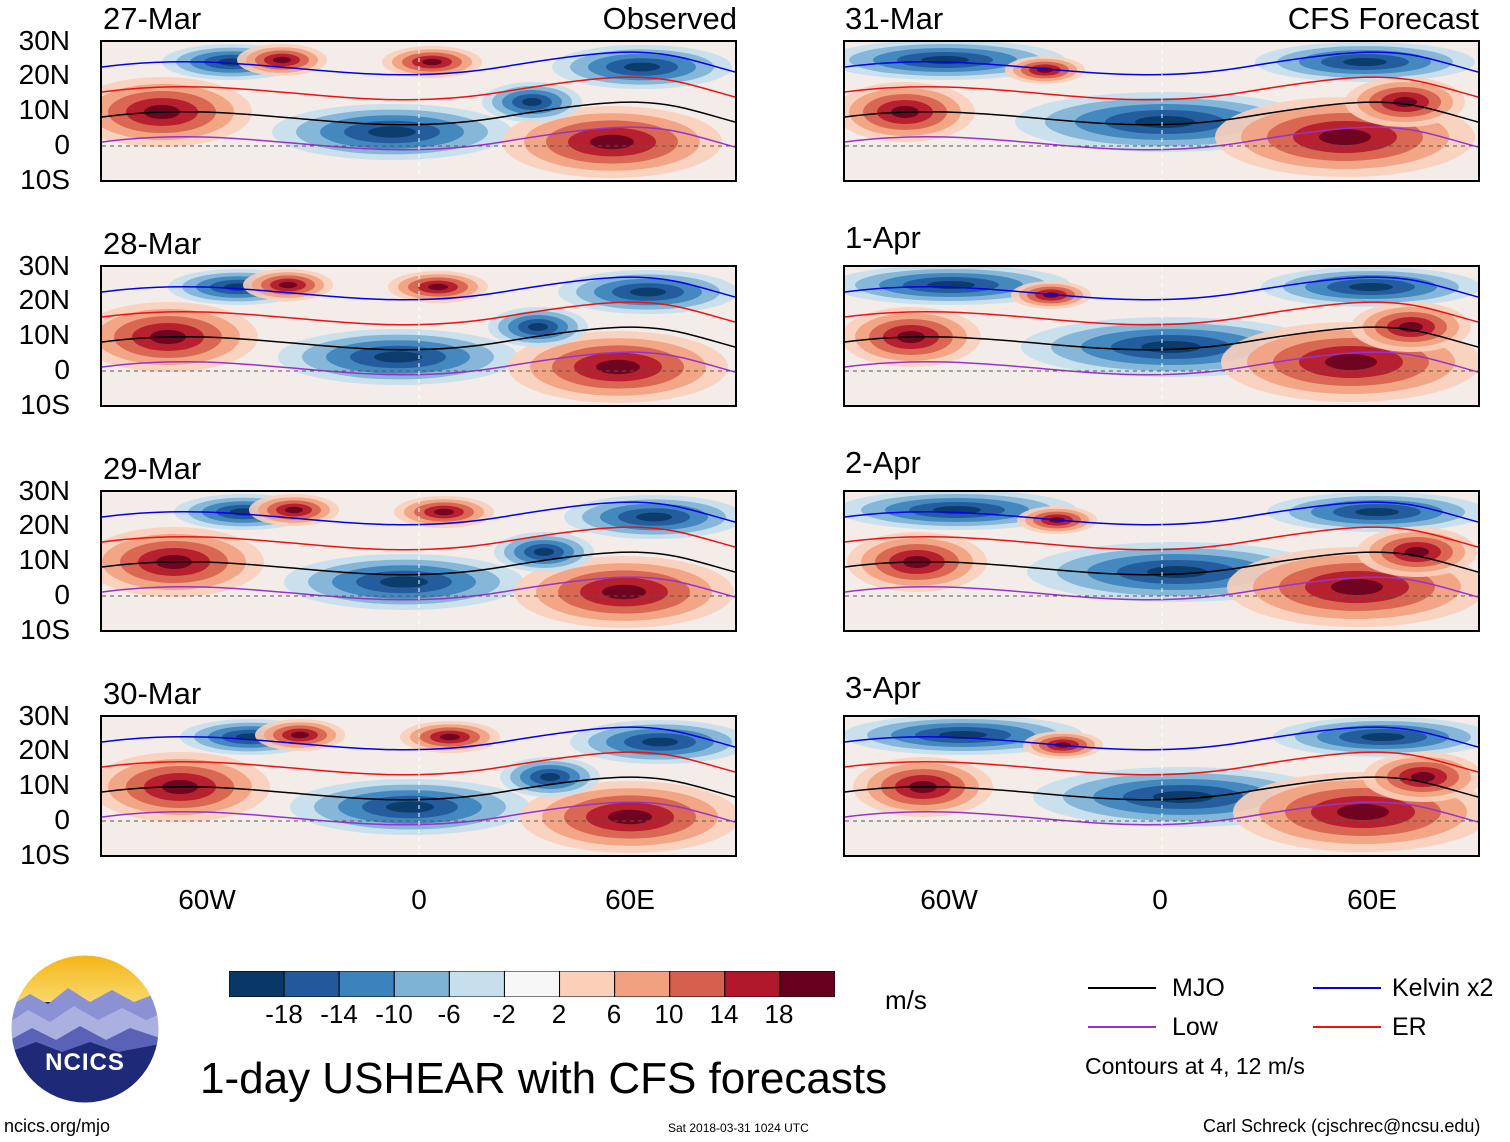  What do you see at coordinates (1342, 1126) in the screenshot?
I see `footer-credit: Carl Schreck (cjschrec@ncsu.edu)` at bounding box center [1342, 1126].